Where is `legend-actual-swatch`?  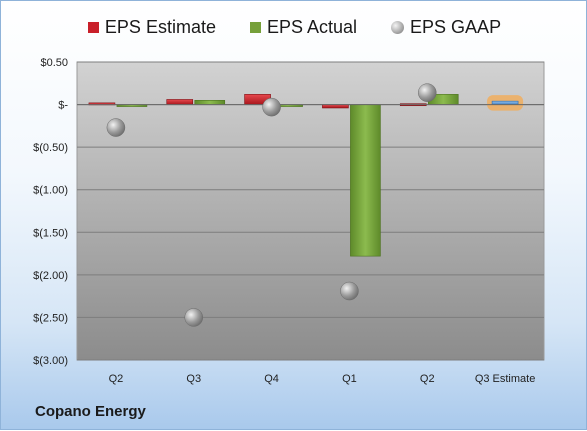
legend-actual-swatch is located at coordinates (255, 27).